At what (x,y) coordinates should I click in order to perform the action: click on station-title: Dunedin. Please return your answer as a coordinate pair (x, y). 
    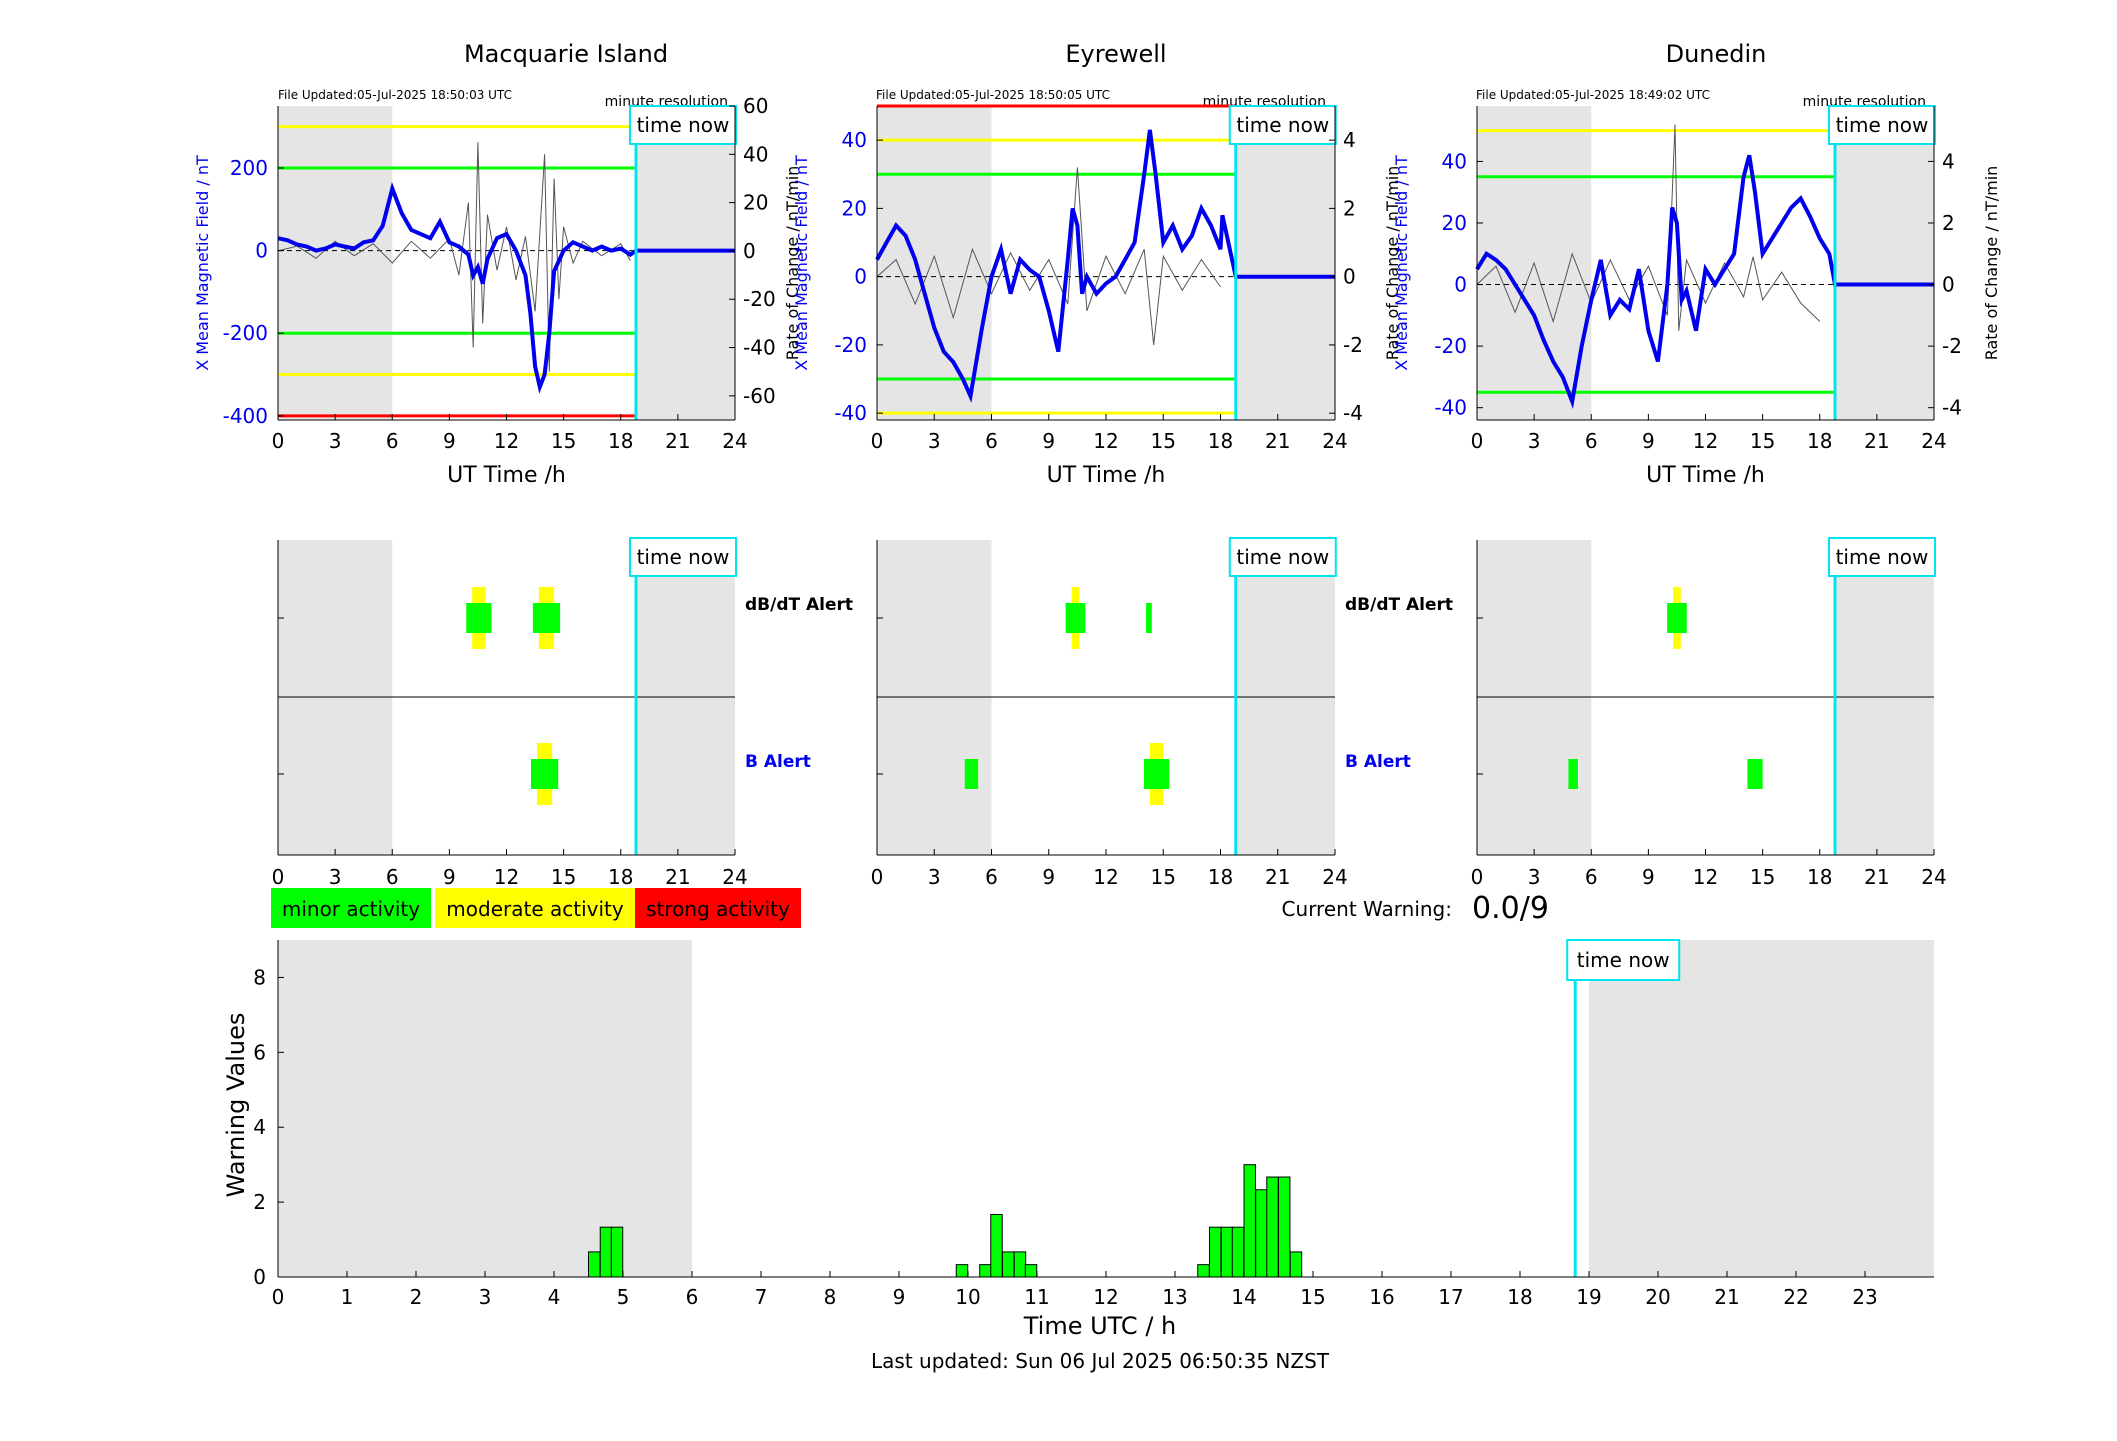
    Looking at the image, I should click on (1716, 54).